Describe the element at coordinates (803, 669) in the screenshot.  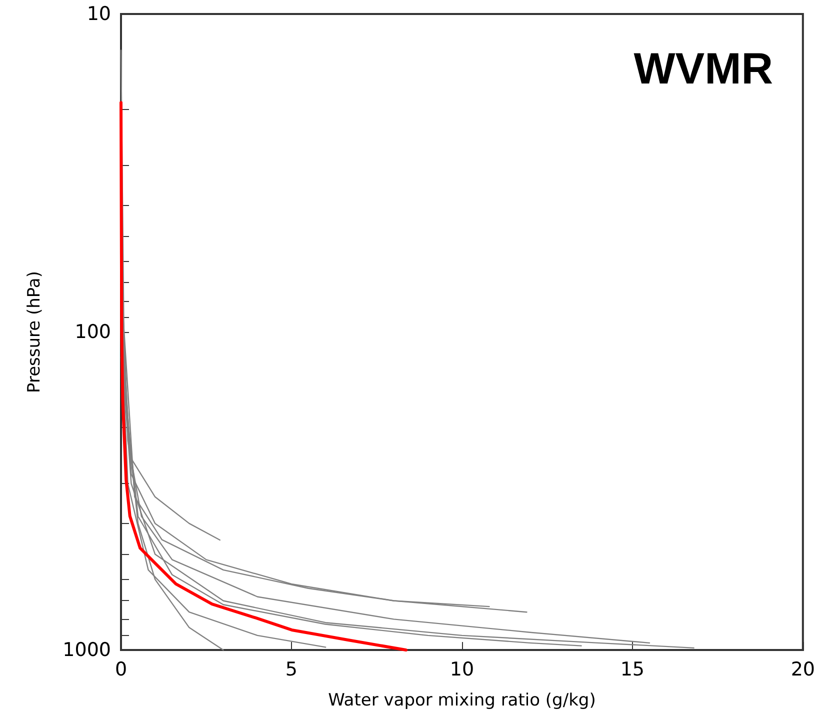
I see `x-tick-label: 20` at that location.